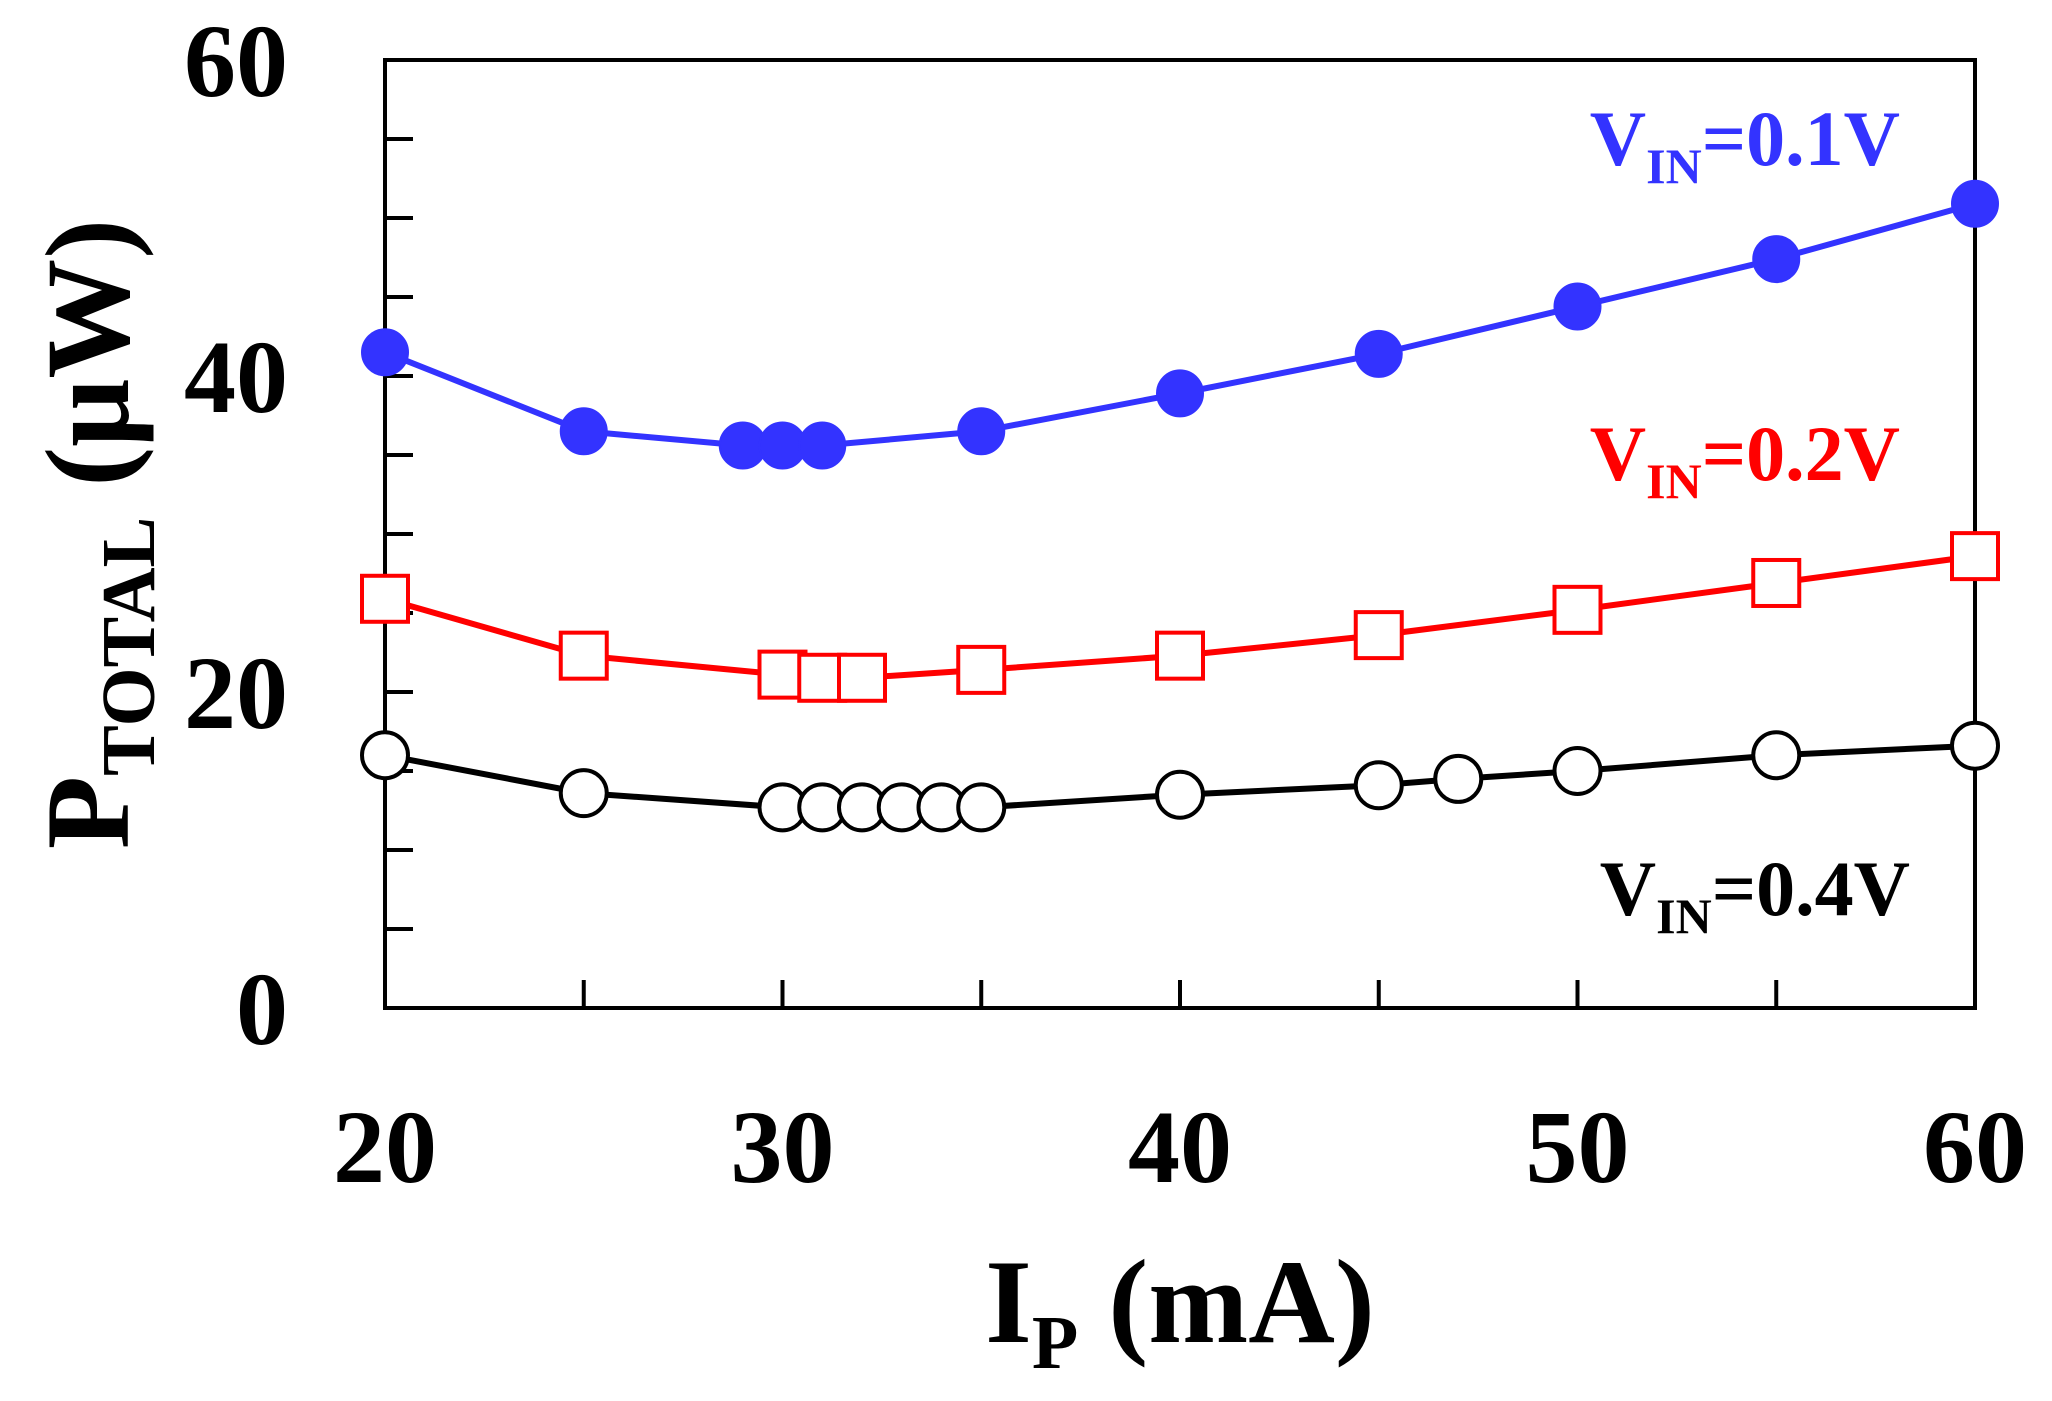 This screenshot has width=2052, height=1401. I want to click on x-tick-label: 30, so click(783, 1147).